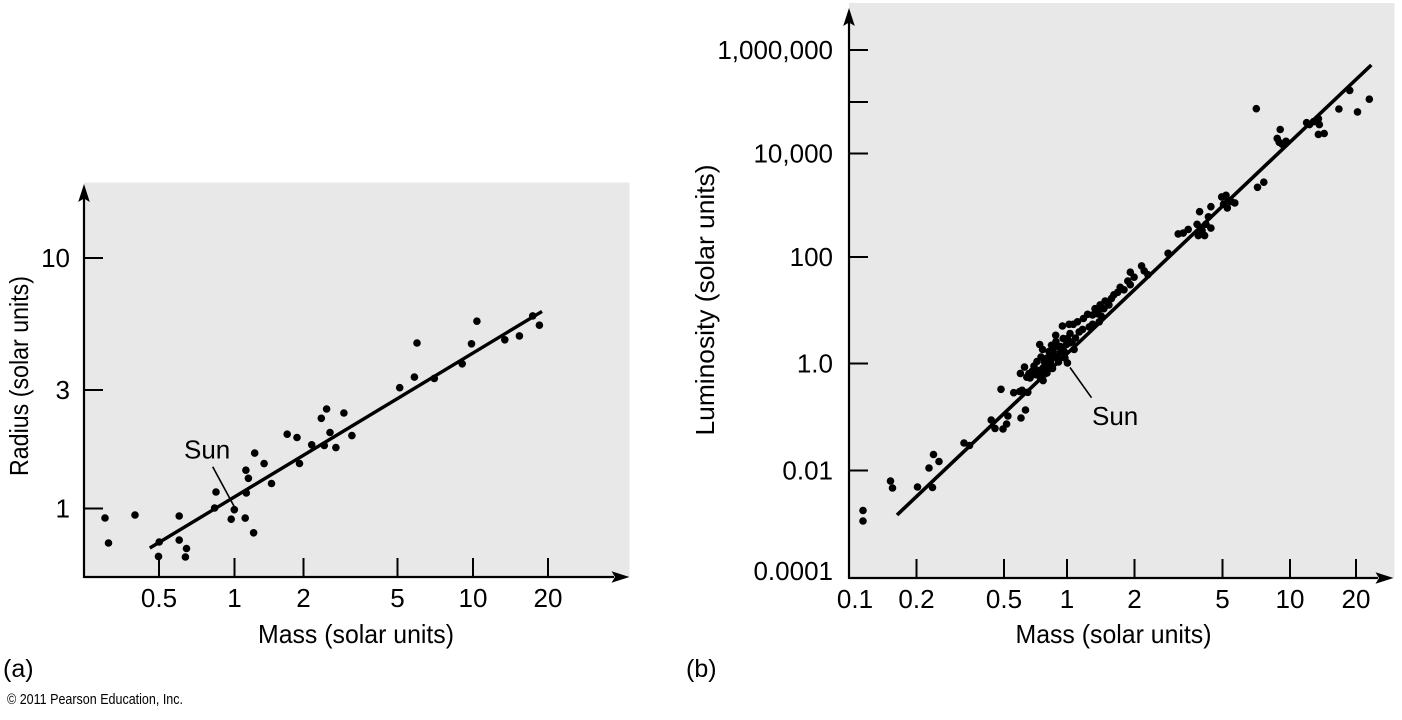 This screenshot has width=1402, height=720. Describe the element at coordinates (855, 599) in the screenshot. I see `svg-text: 0.1` at that location.